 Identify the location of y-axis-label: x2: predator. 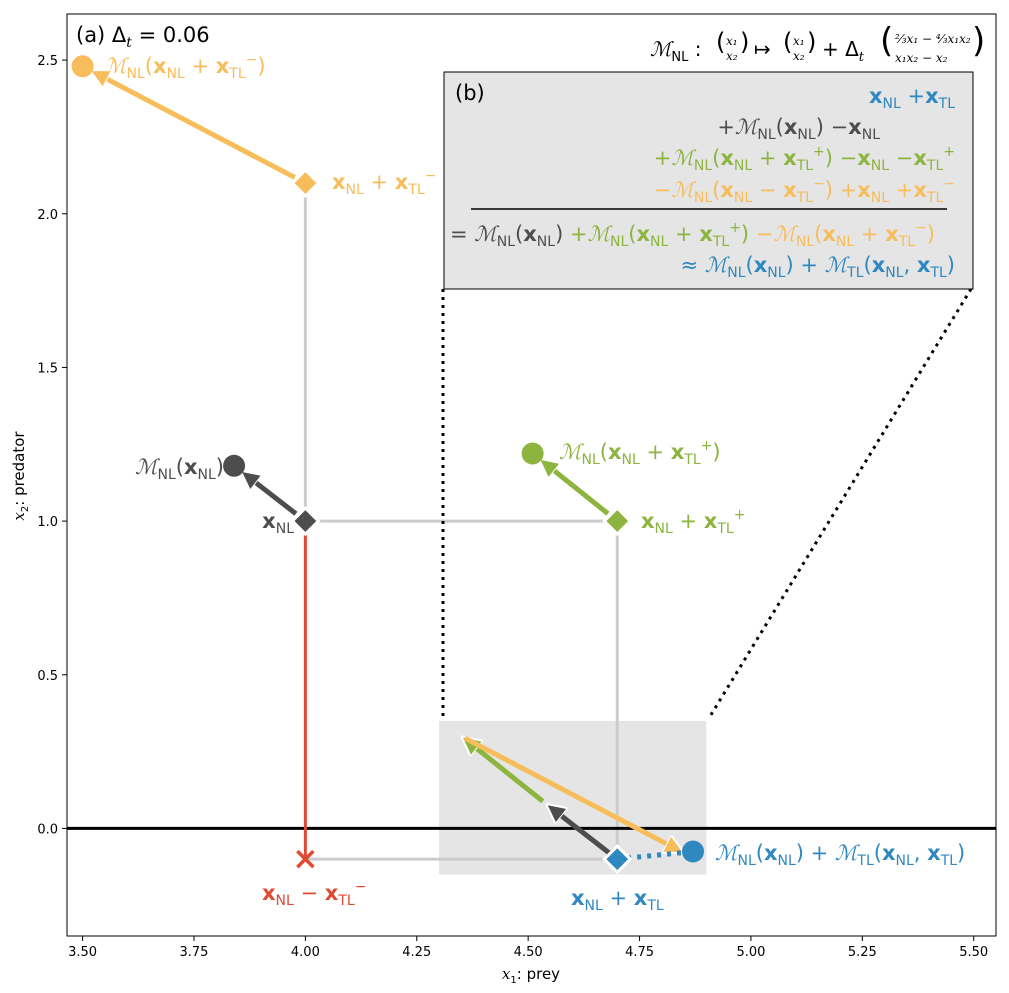
(20, 476).